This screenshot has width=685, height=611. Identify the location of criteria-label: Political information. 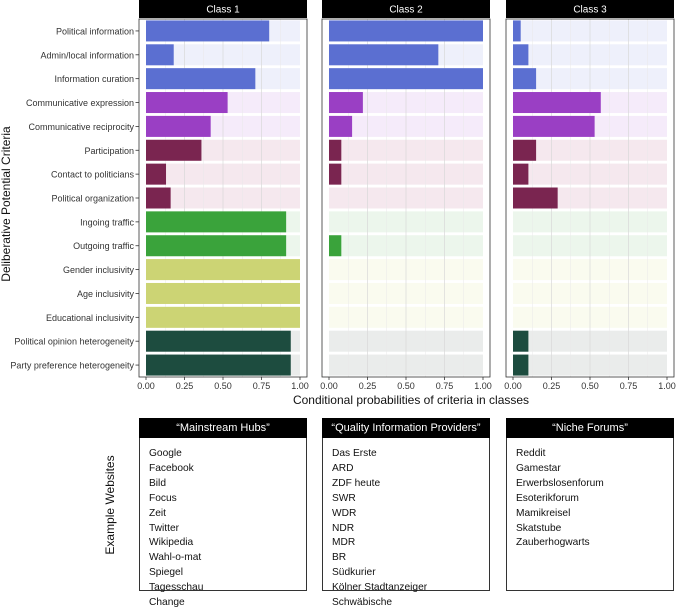
(95, 31).